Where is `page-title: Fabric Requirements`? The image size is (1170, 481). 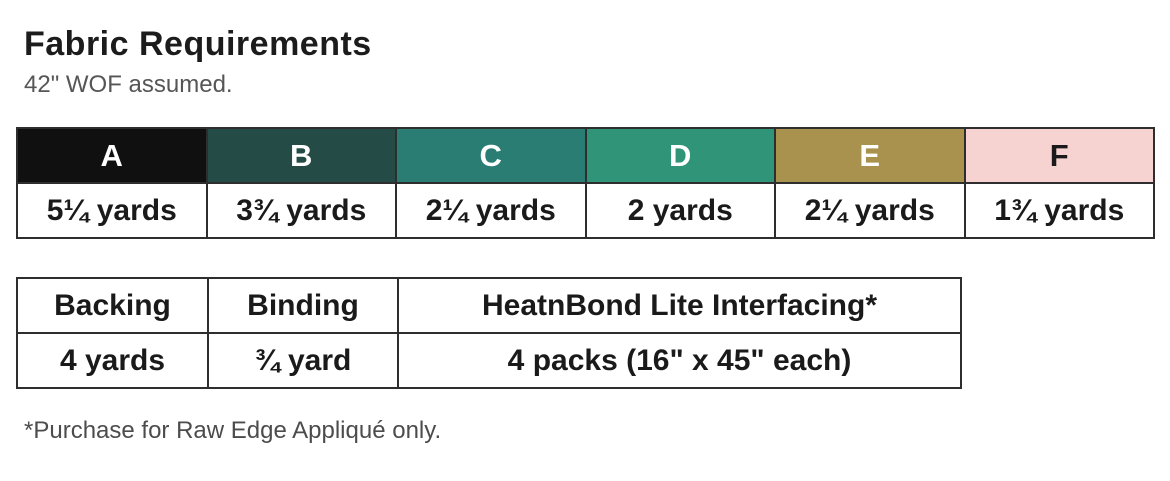 page-title: Fabric Requirements is located at coordinates (198, 44).